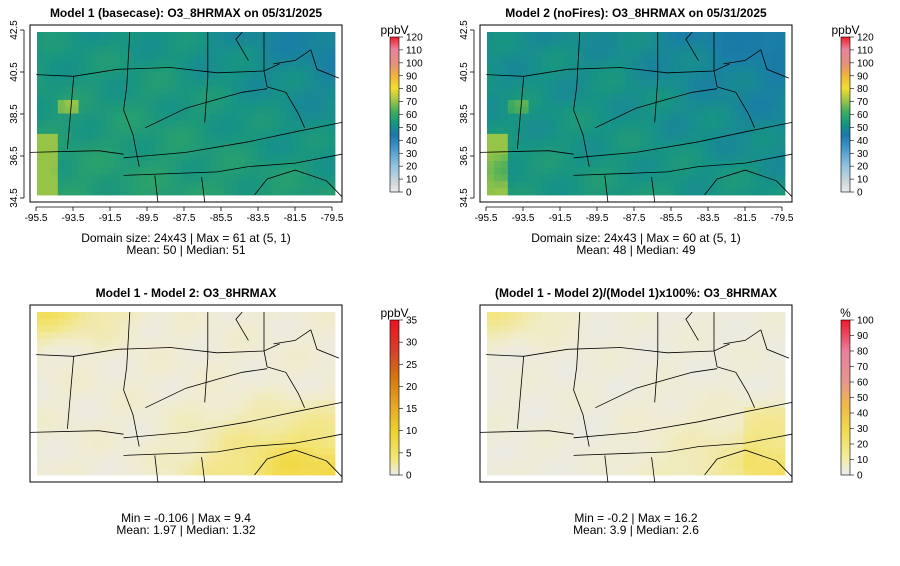 The image size is (900, 566). Describe the element at coordinates (523, 218) in the screenshot. I see `x-tick-label: -93.5` at that location.